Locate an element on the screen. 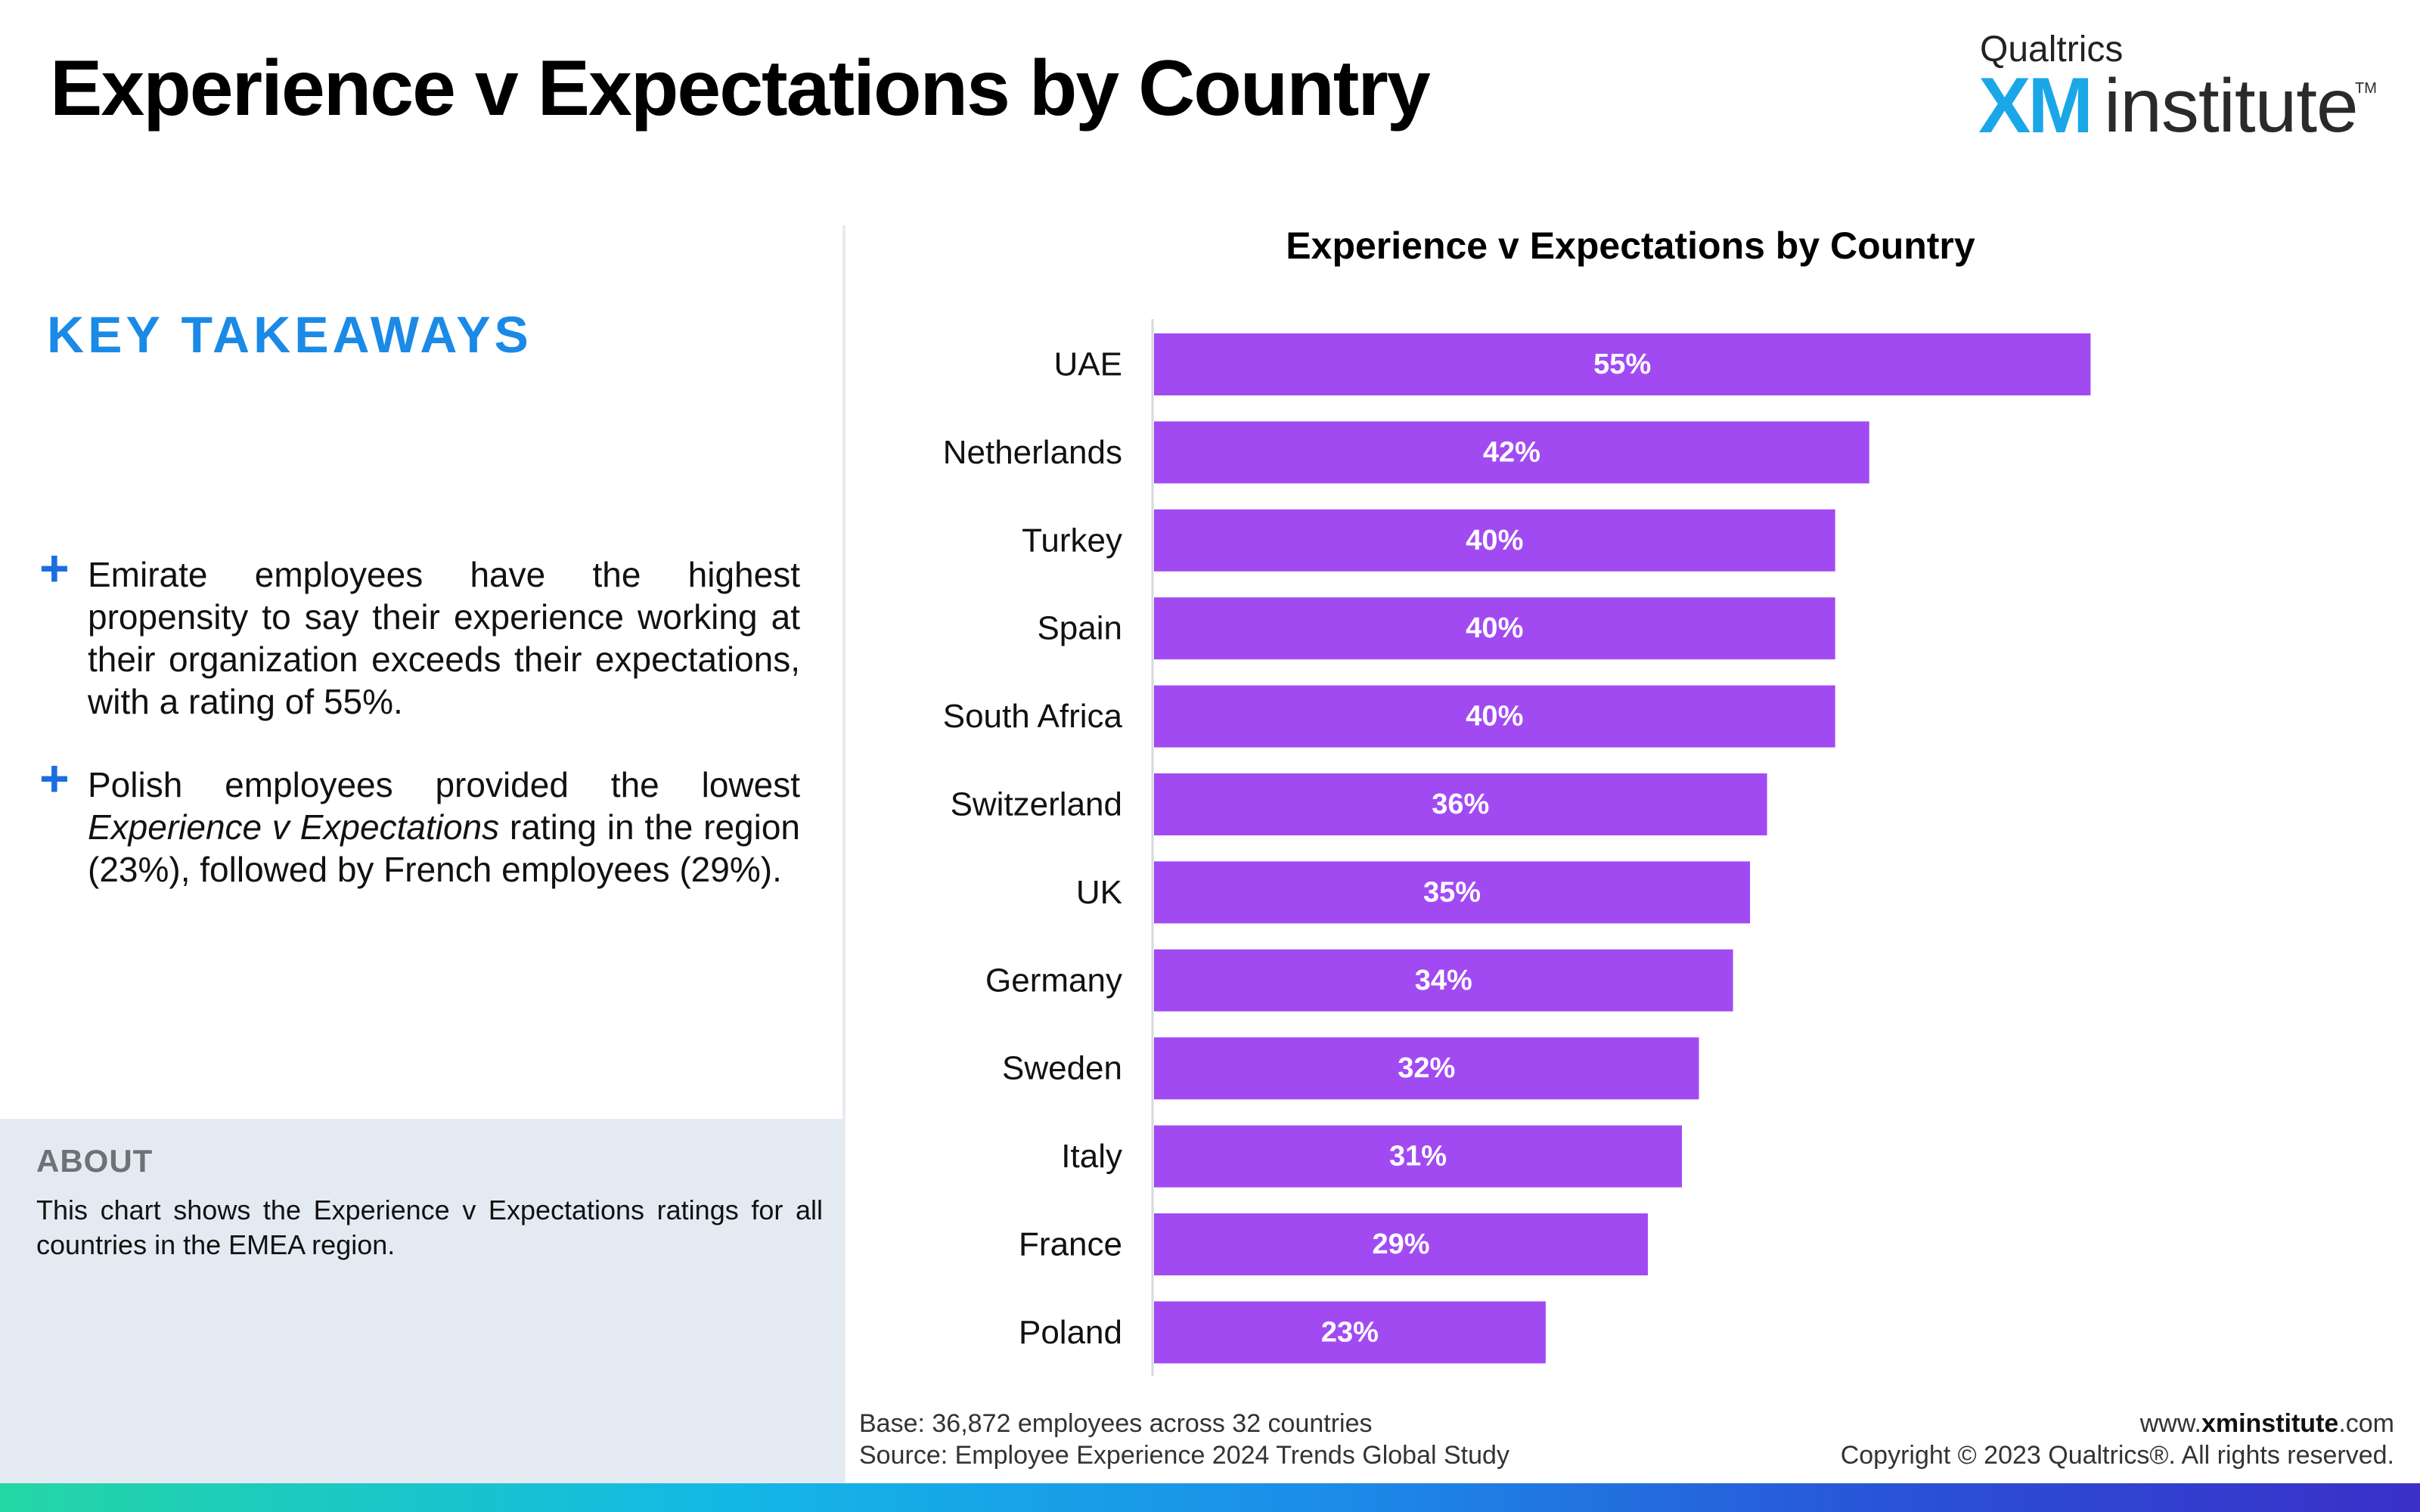  category-label: France is located at coordinates (1070, 1244).